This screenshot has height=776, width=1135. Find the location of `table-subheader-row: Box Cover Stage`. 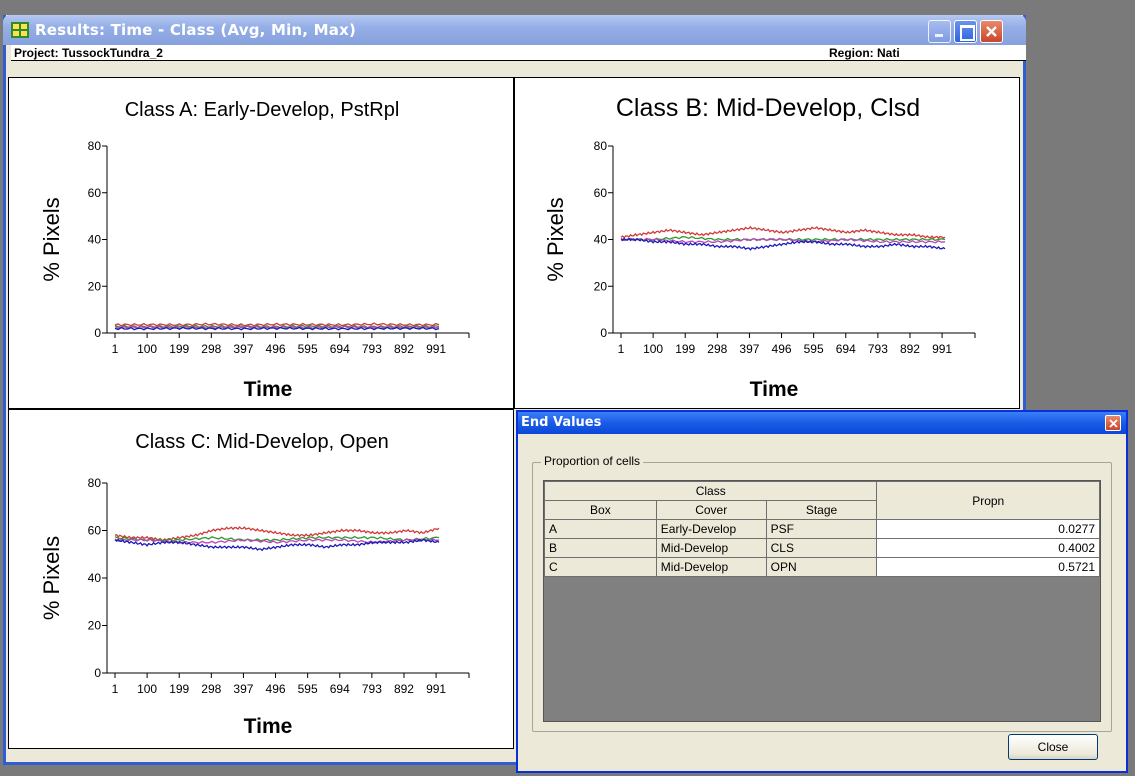

table-subheader-row: Box Cover Stage is located at coordinates (822, 510).